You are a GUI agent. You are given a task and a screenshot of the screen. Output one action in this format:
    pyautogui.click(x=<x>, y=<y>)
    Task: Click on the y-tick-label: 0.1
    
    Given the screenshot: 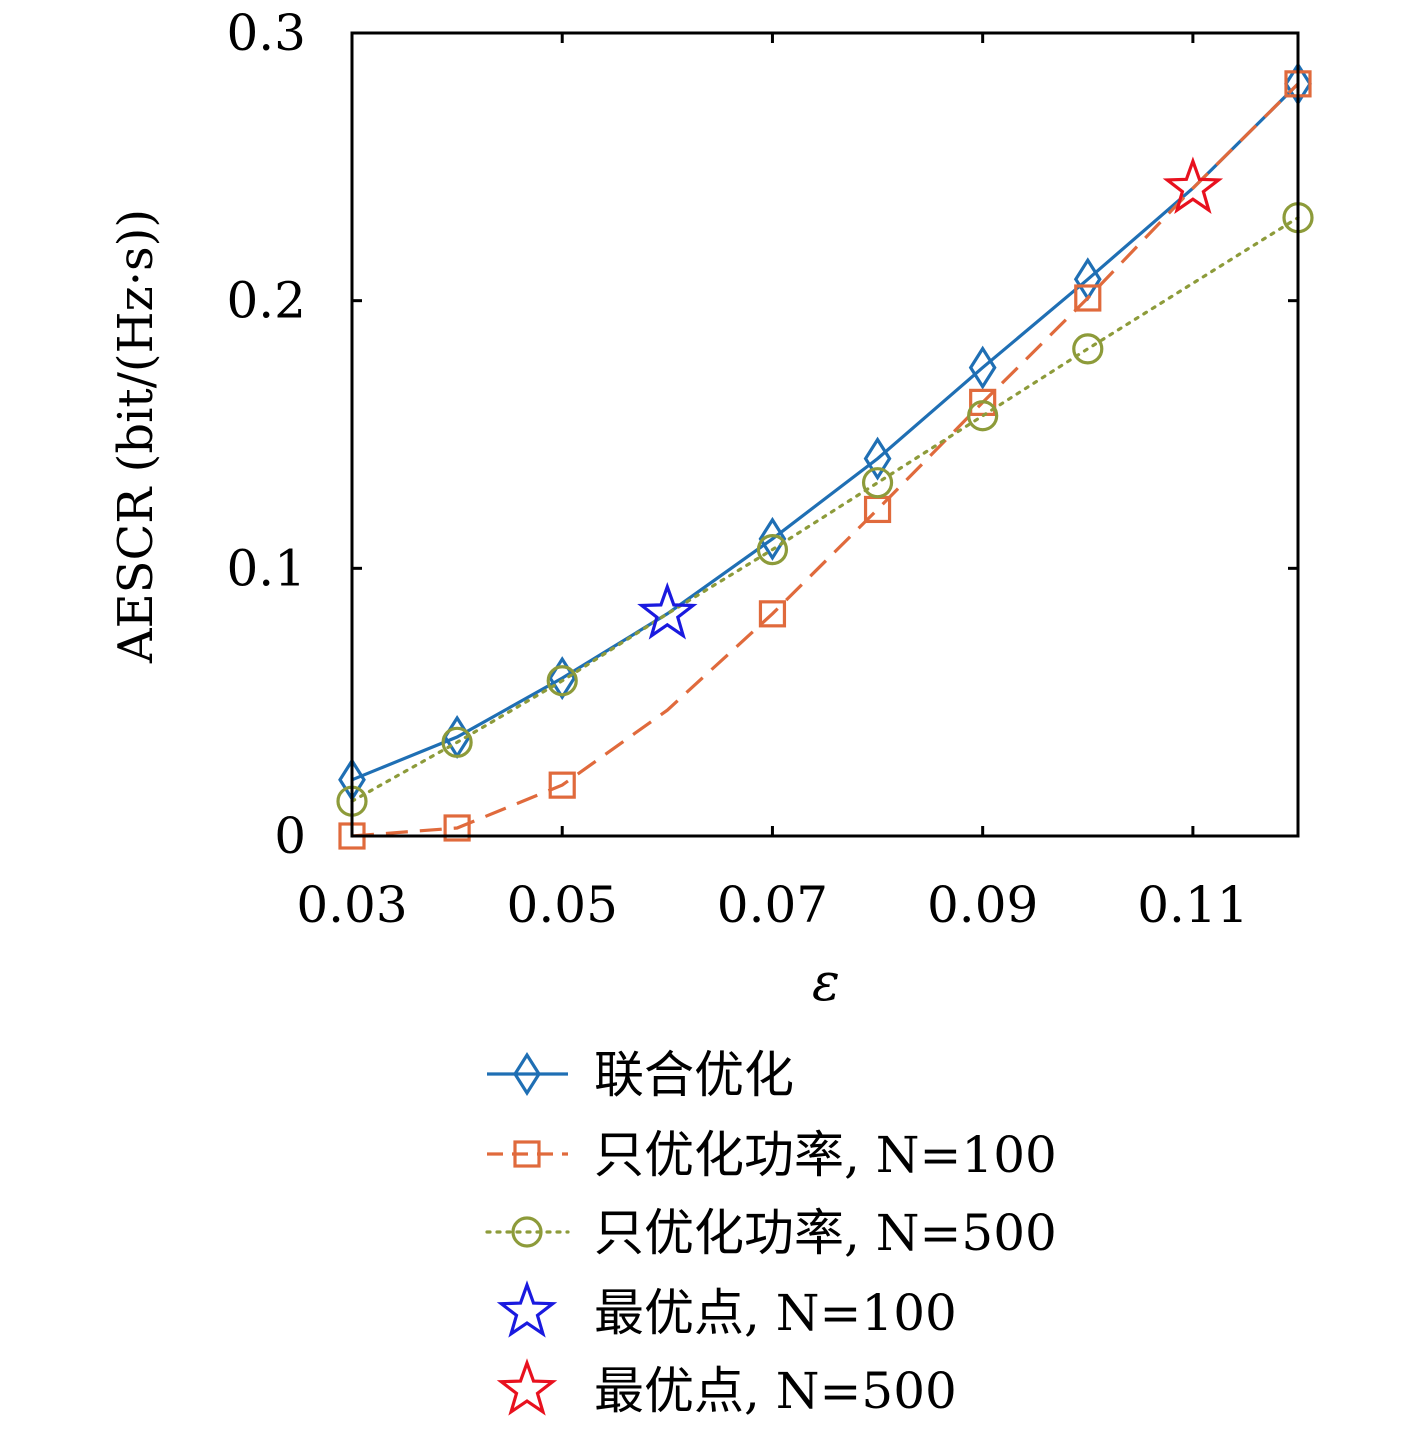 What is the action you would take?
    pyautogui.click(x=266, y=568)
    